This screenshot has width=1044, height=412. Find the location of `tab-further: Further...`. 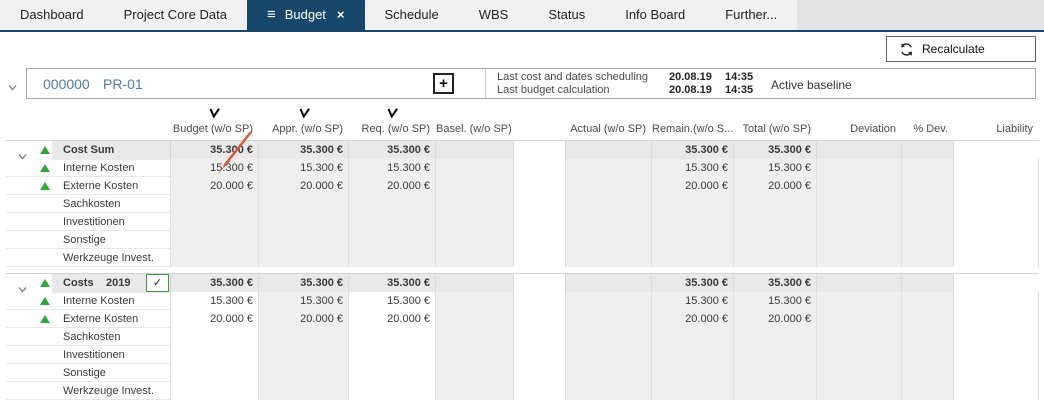

tab-further: Further... is located at coordinates (751, 14).